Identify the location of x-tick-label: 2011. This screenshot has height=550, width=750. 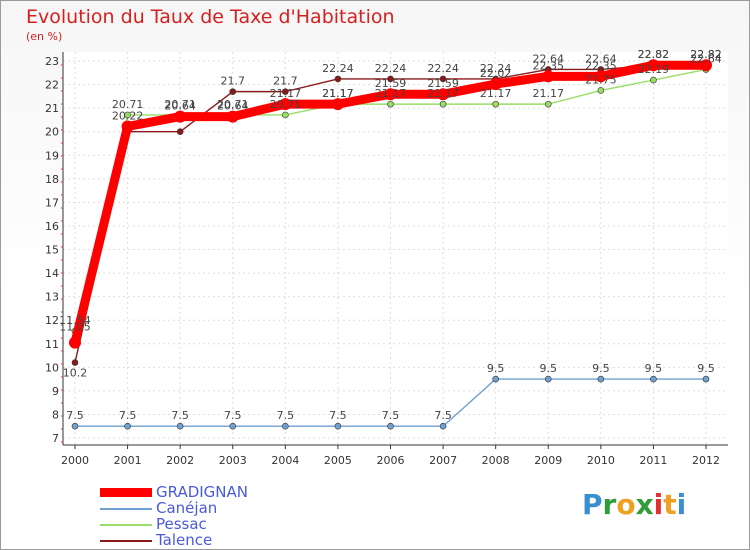
(653, 460).